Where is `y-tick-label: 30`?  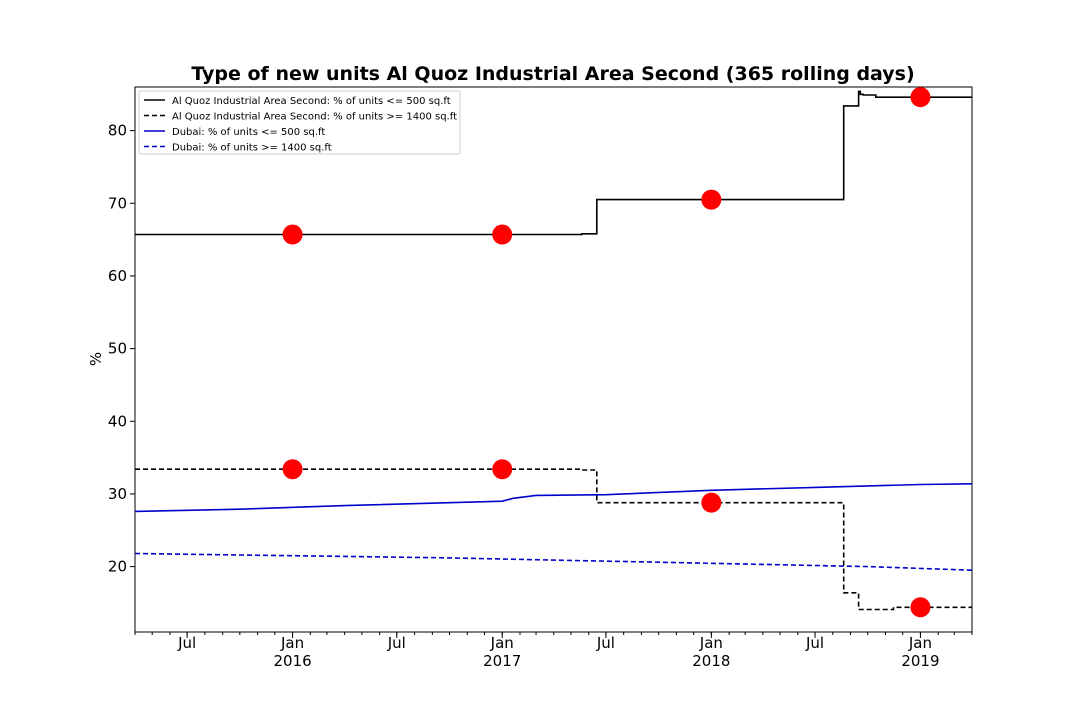
y-tick-label: 30 is located at coordinates (117, 494).